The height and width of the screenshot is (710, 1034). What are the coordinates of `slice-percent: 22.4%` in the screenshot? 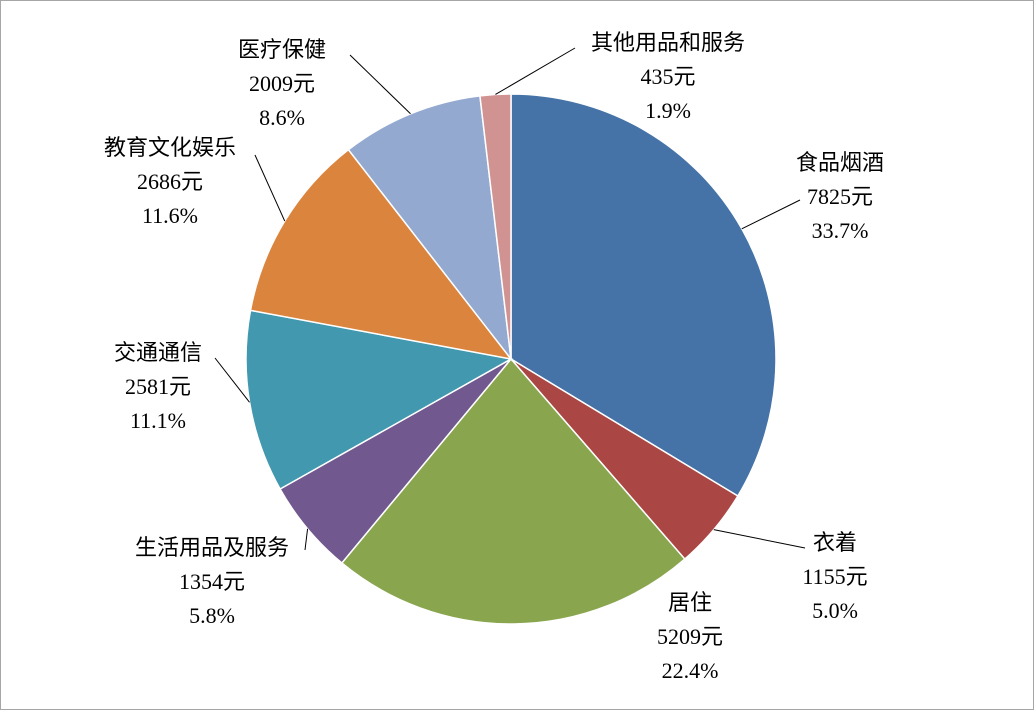 It's located at (690, 670).